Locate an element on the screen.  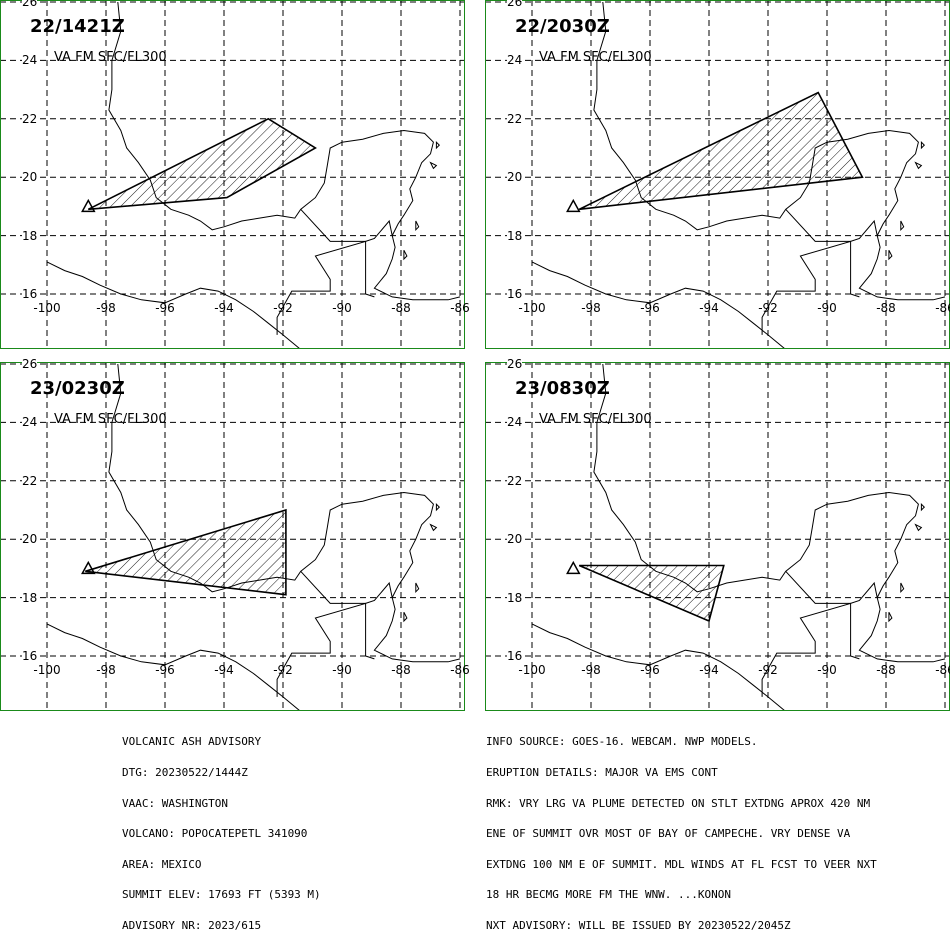
panel-time-label: 23/0230Z is located at coordinates (77, 388).